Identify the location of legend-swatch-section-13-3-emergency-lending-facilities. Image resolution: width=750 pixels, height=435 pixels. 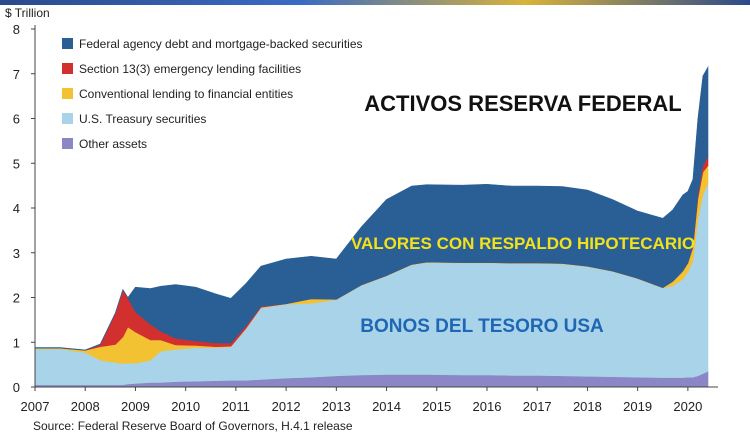
(67, 68).